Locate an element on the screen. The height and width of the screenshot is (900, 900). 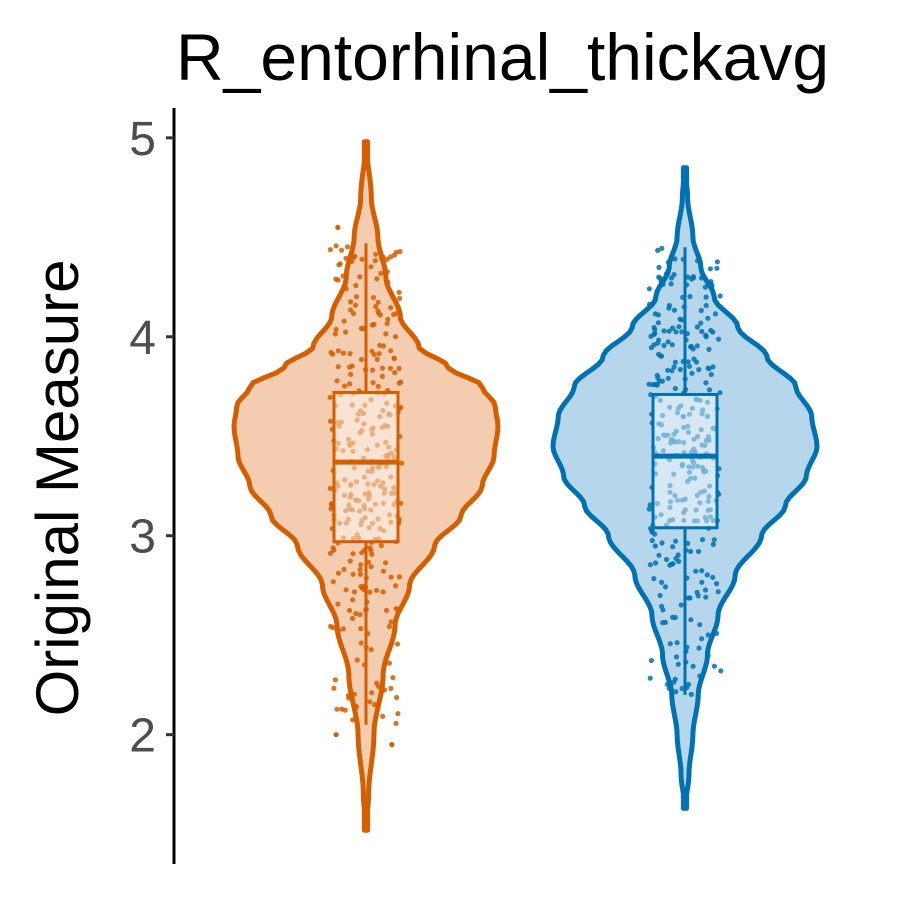
y-axis-ticks: 2 3 4 5 is located at coordinates (151, 438).